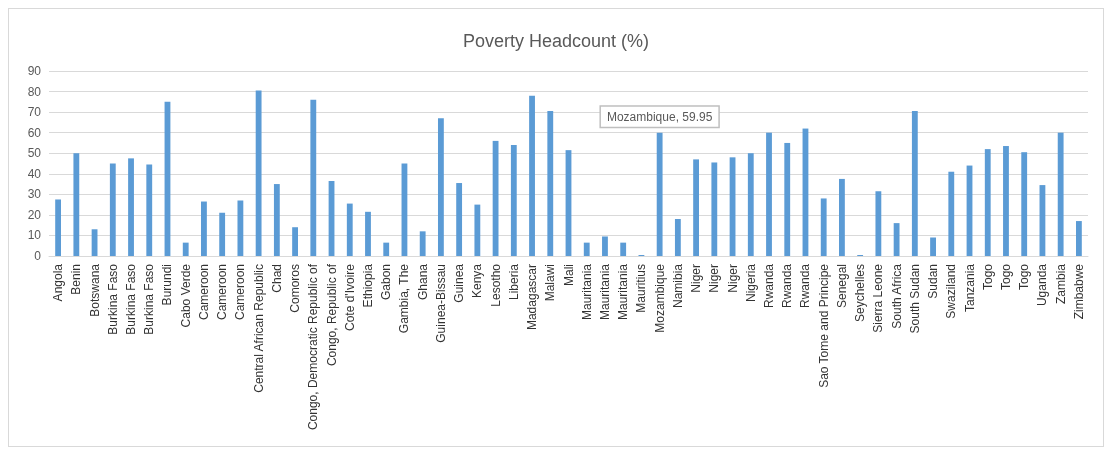 The width and height of the screenshot is (1112, 455). Describe the element at coordinates (386, 282) in the screenshot. I see `x-tick-label: Gabon` at that location.